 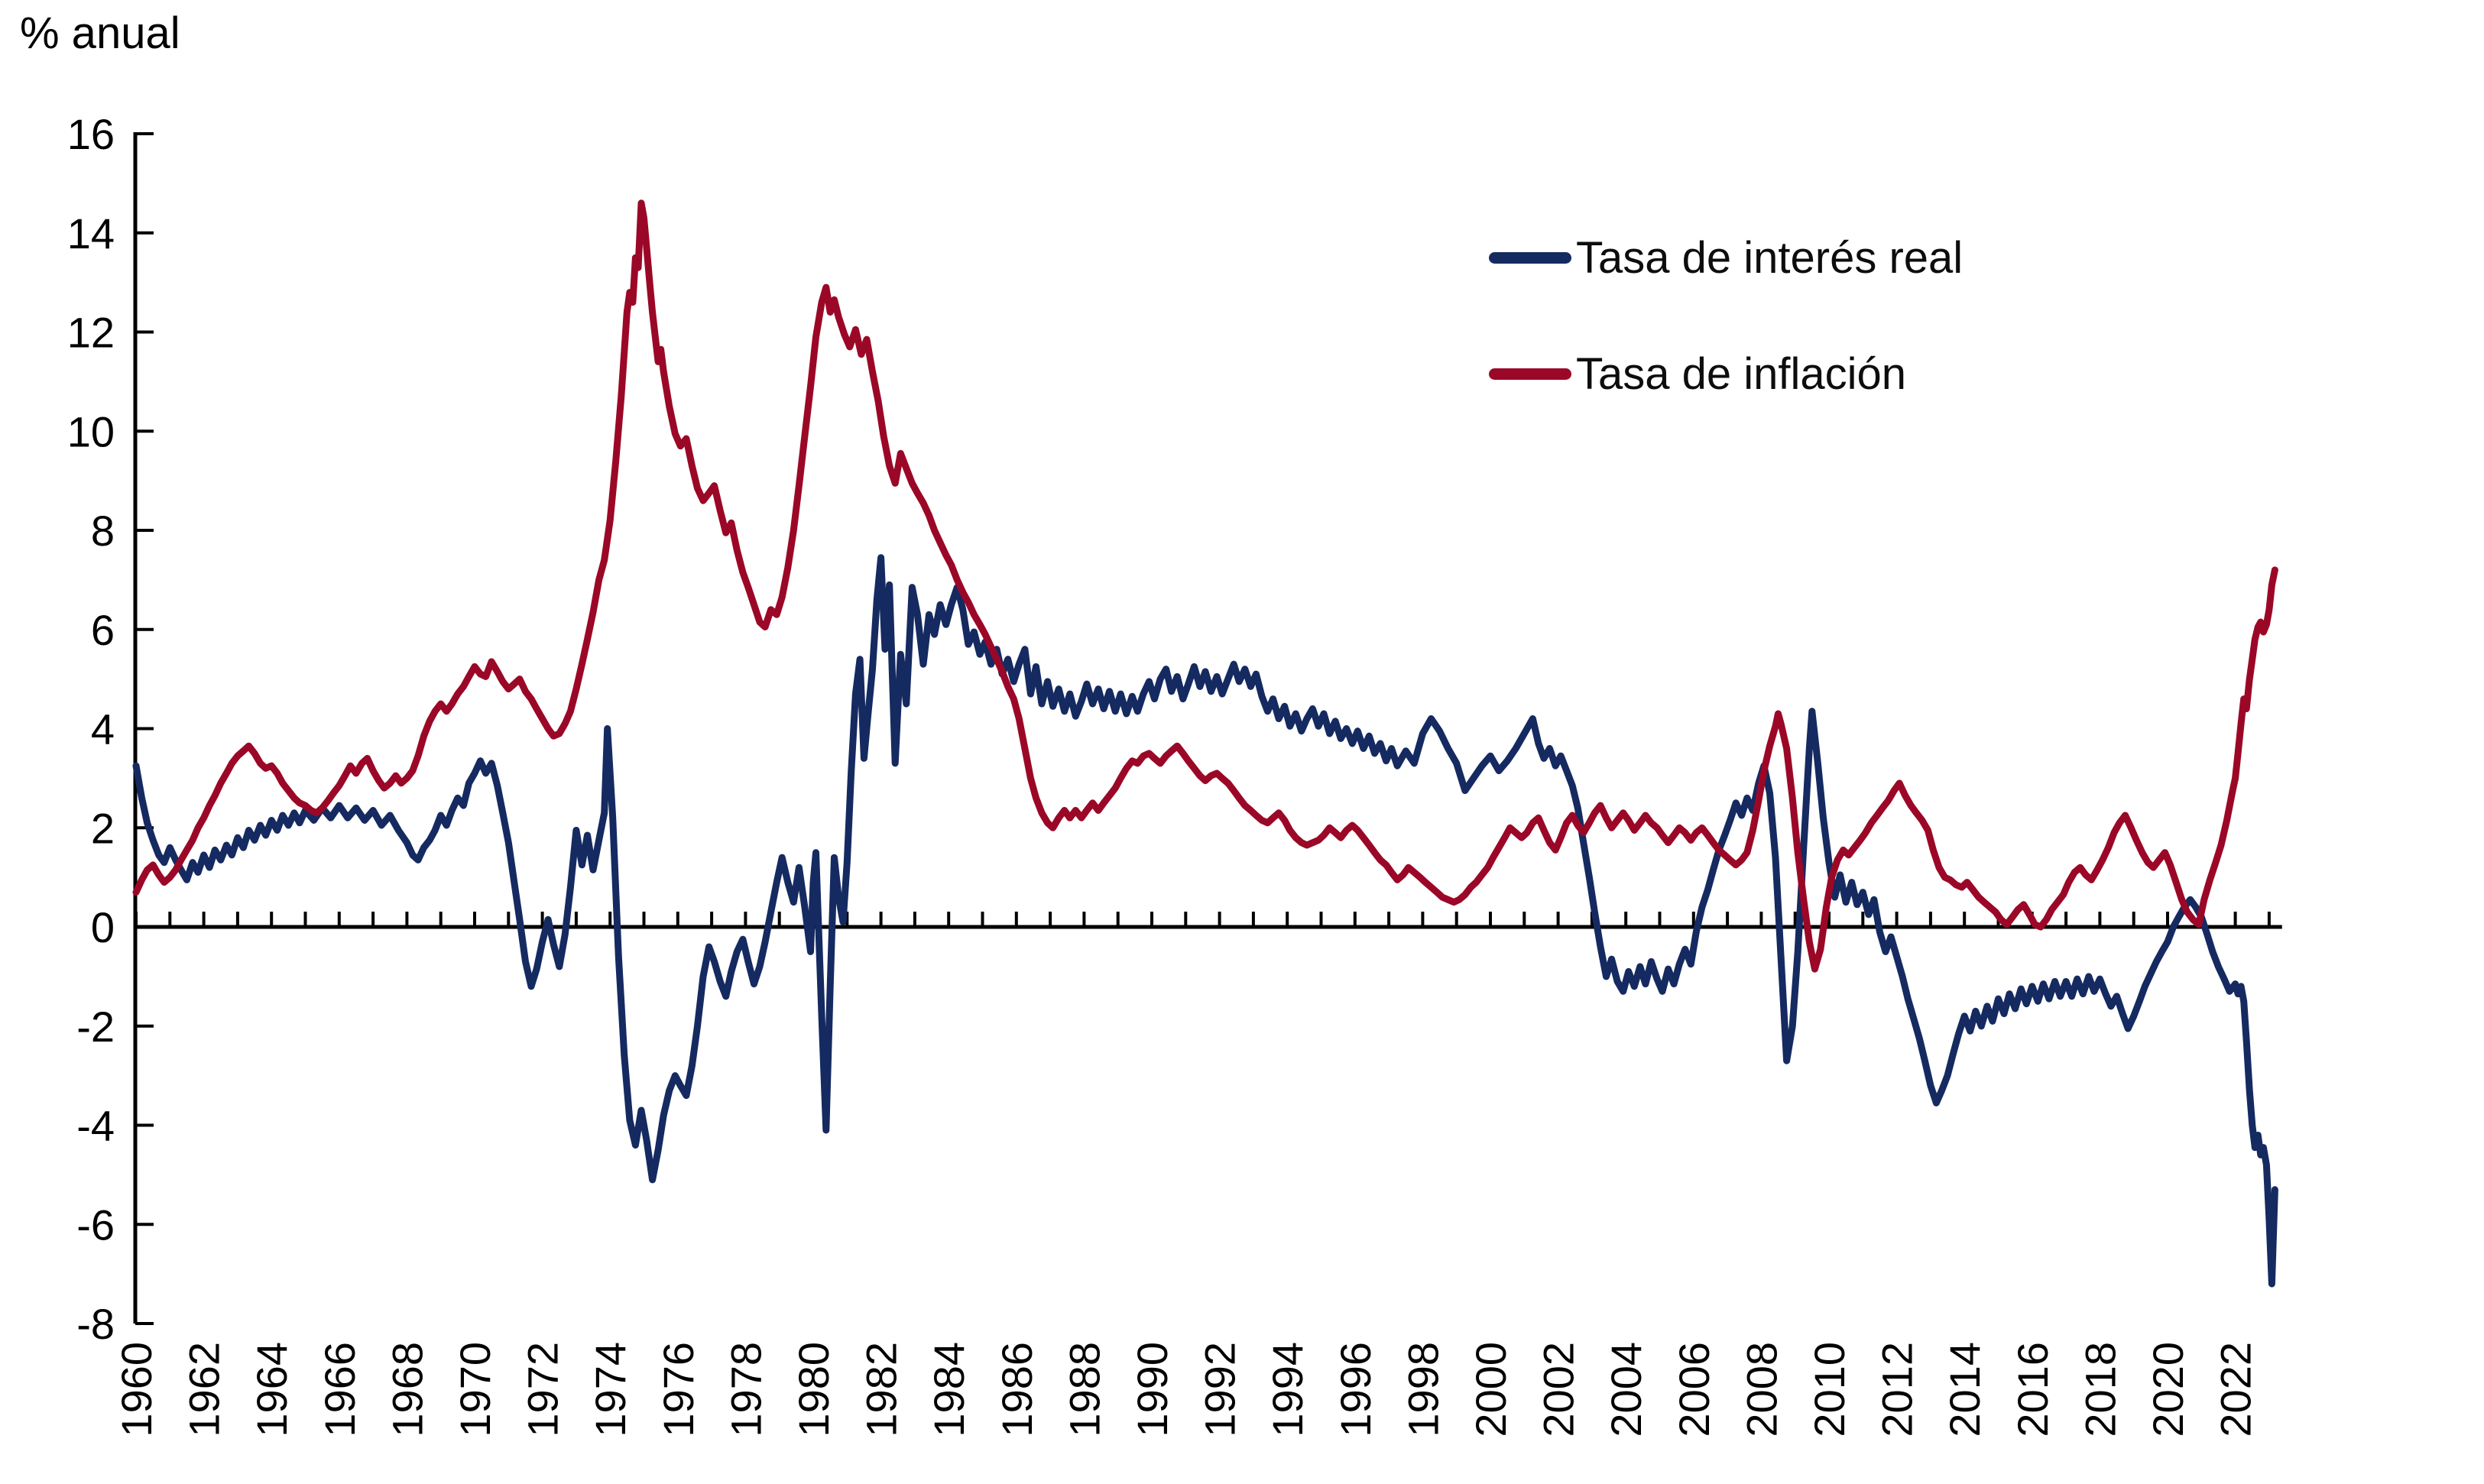 What do you see at coordinates (91, 333) in the screenshot?
I see `y-tick-label: 12` at bounding box center [91, 333].